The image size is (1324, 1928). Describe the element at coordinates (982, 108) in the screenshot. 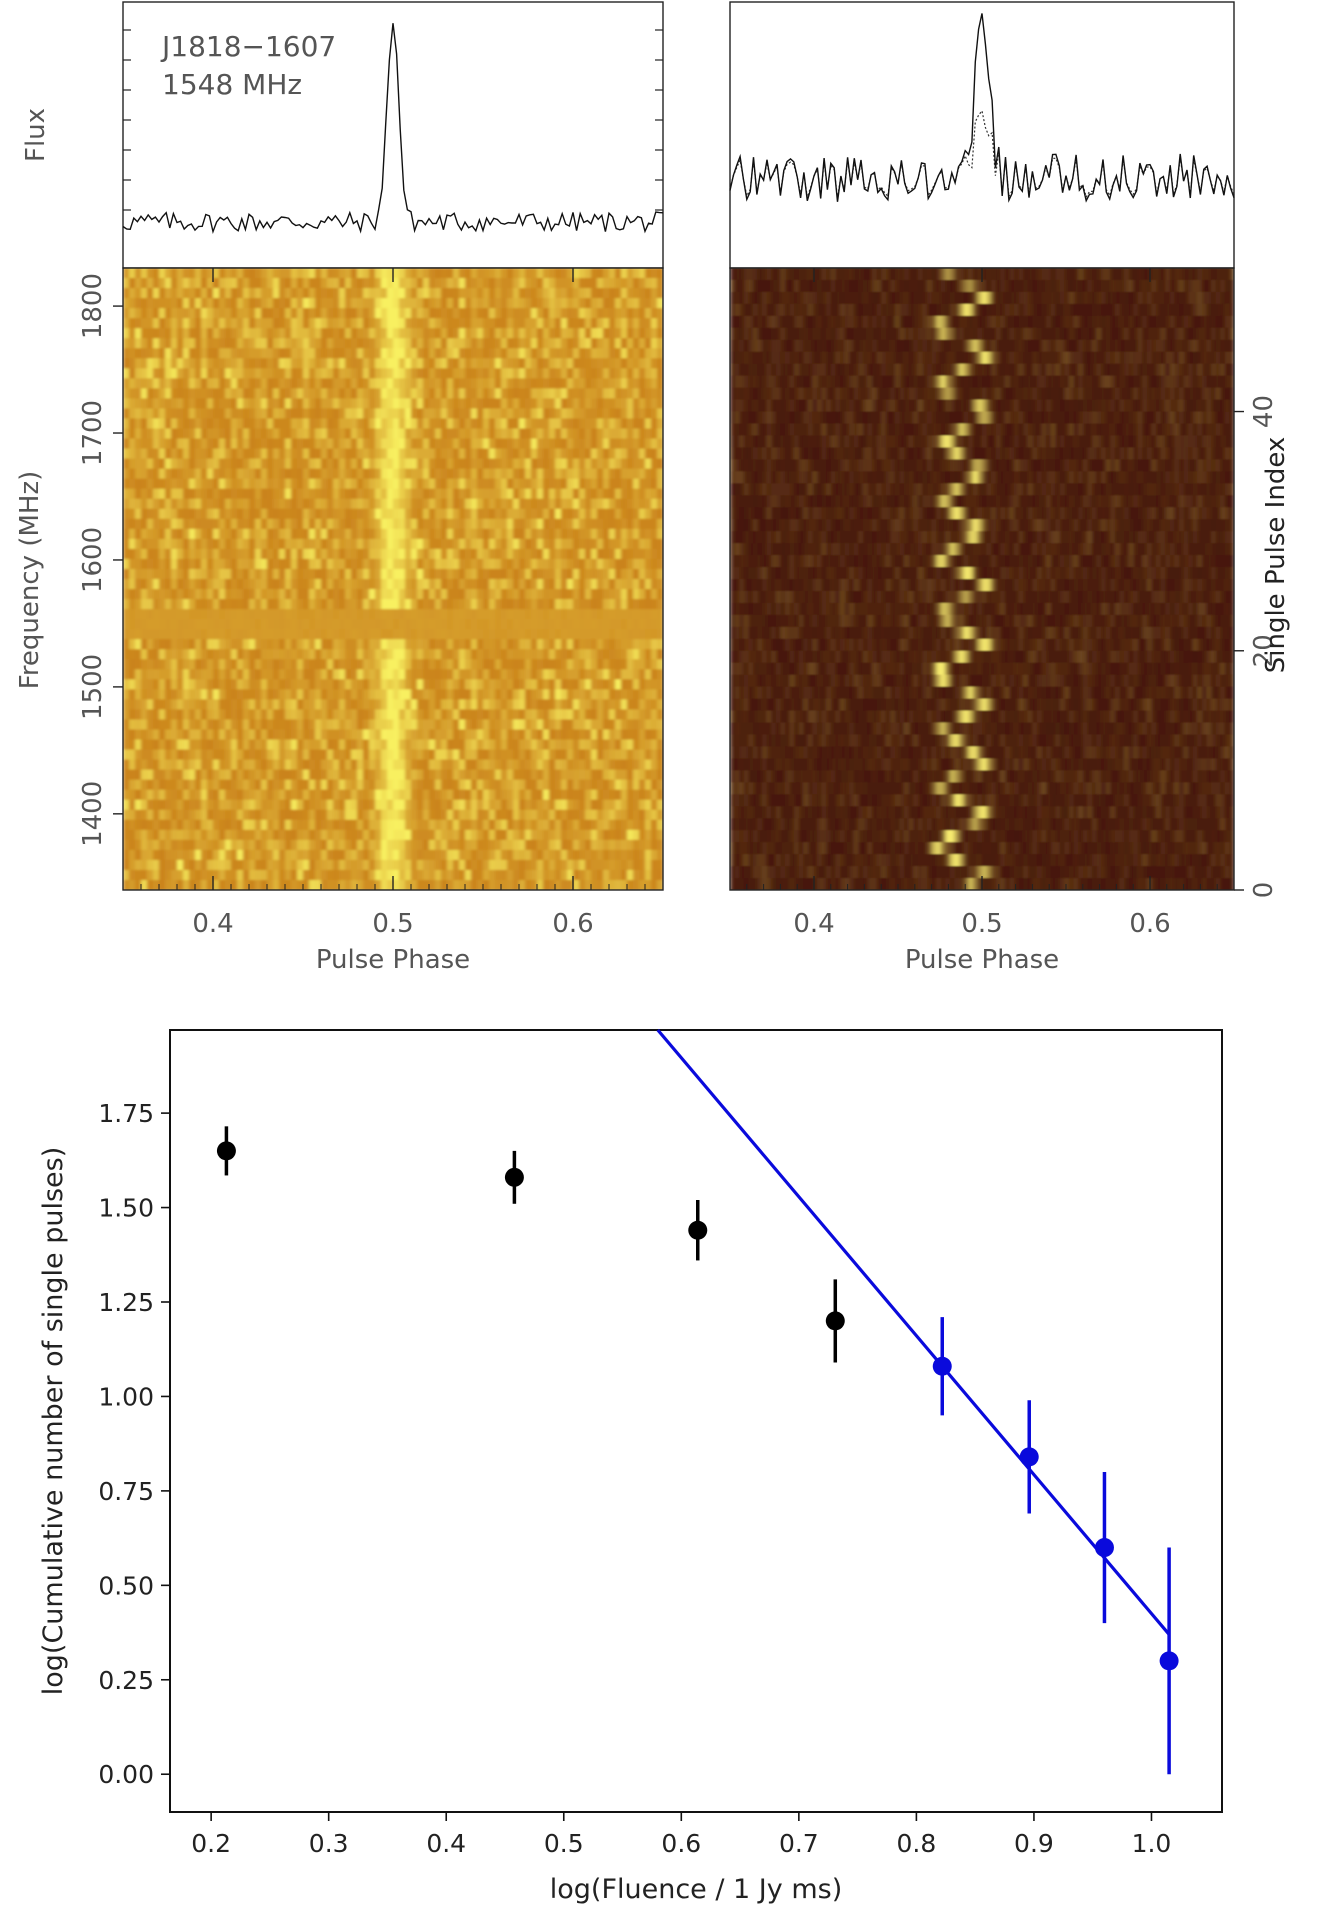

I see `pulse-profile-right` at that location.